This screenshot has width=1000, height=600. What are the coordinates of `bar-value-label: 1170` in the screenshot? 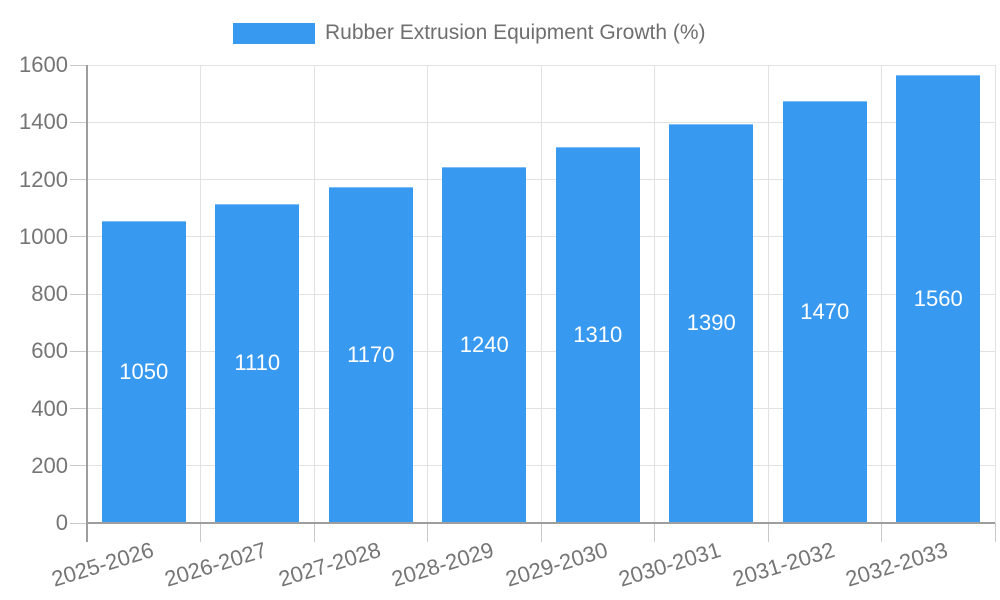 It's located at (371, 354).